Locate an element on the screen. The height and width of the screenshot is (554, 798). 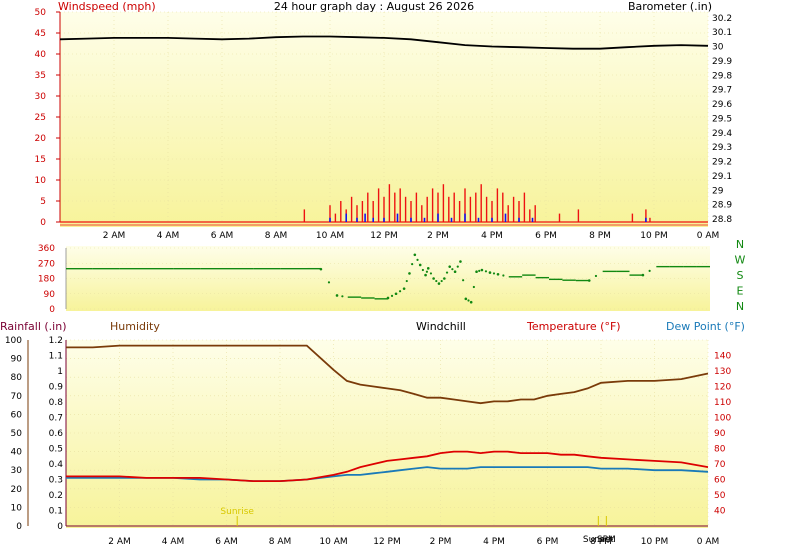
barometer-tick-label: 30.1 is located at coordinates (722, 33).